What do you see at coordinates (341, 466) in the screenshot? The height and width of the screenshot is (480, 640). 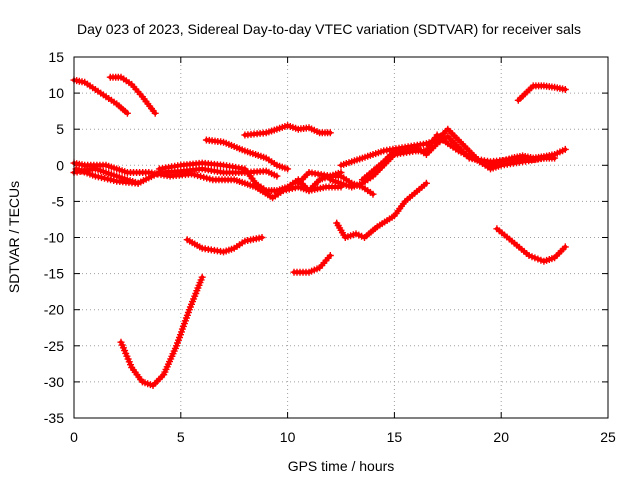 I see `x-axis-label: GPS time / hours` at bounding box center [341, 466].